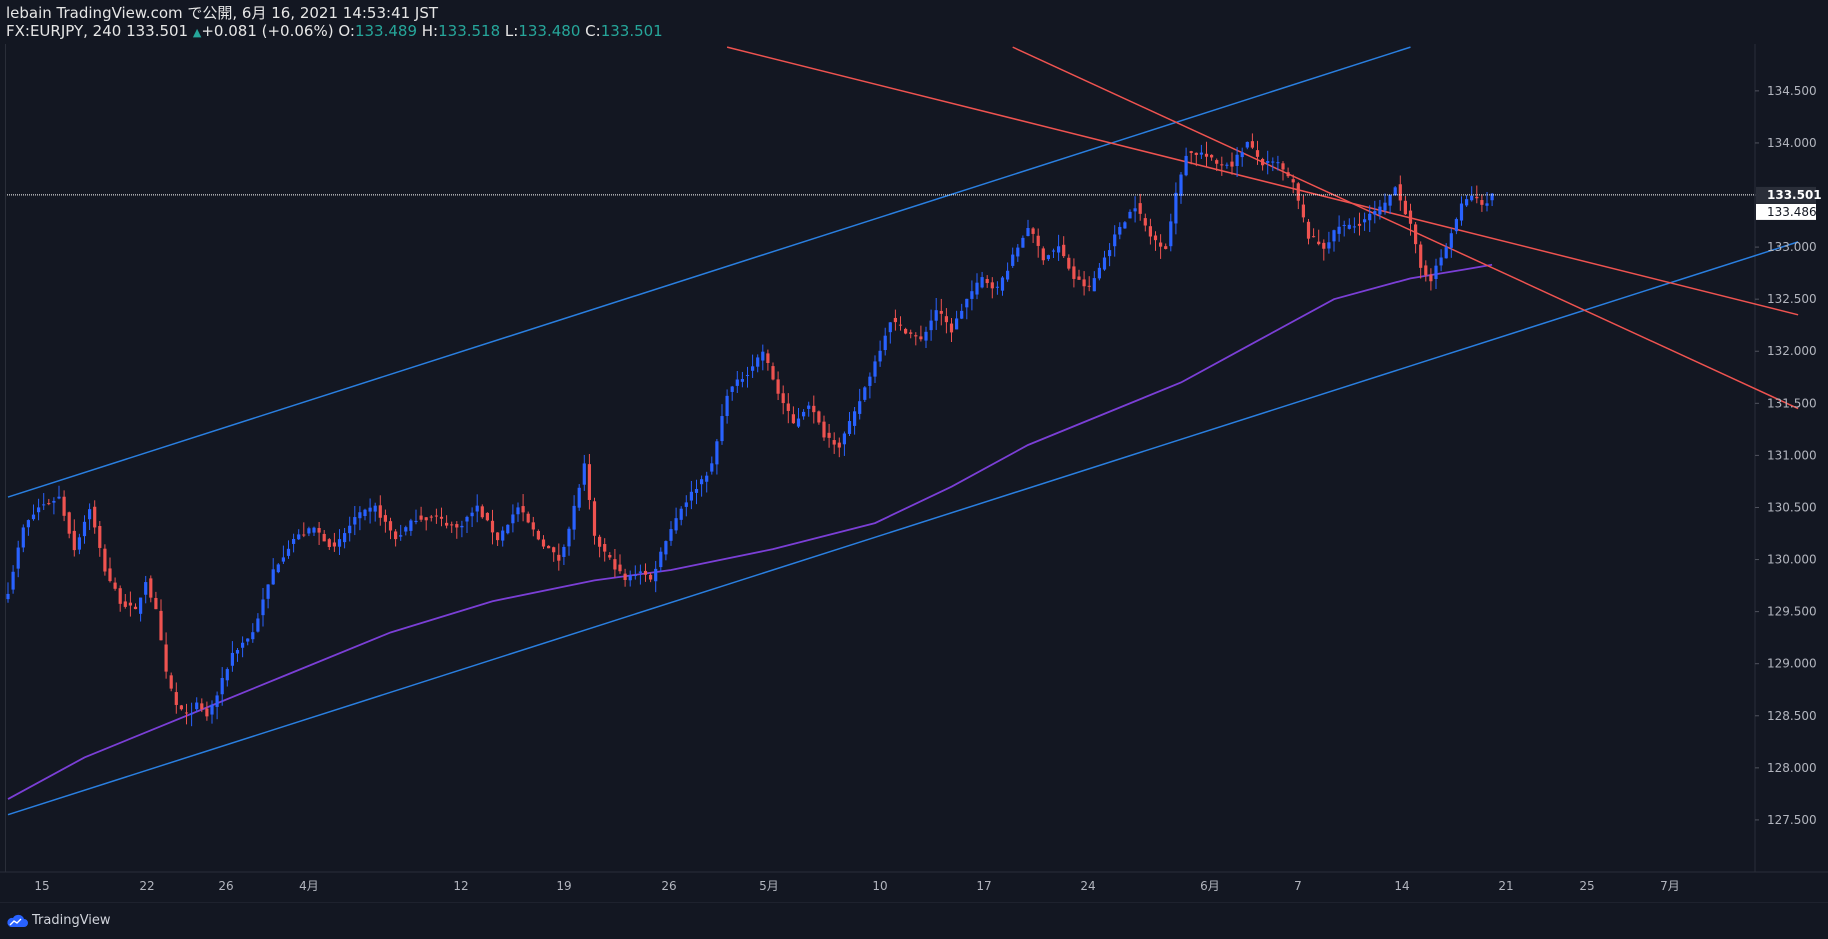 This screenshot has height=939, width=1828. I want to click on x-tick-label: 14, so click(1401, 886).